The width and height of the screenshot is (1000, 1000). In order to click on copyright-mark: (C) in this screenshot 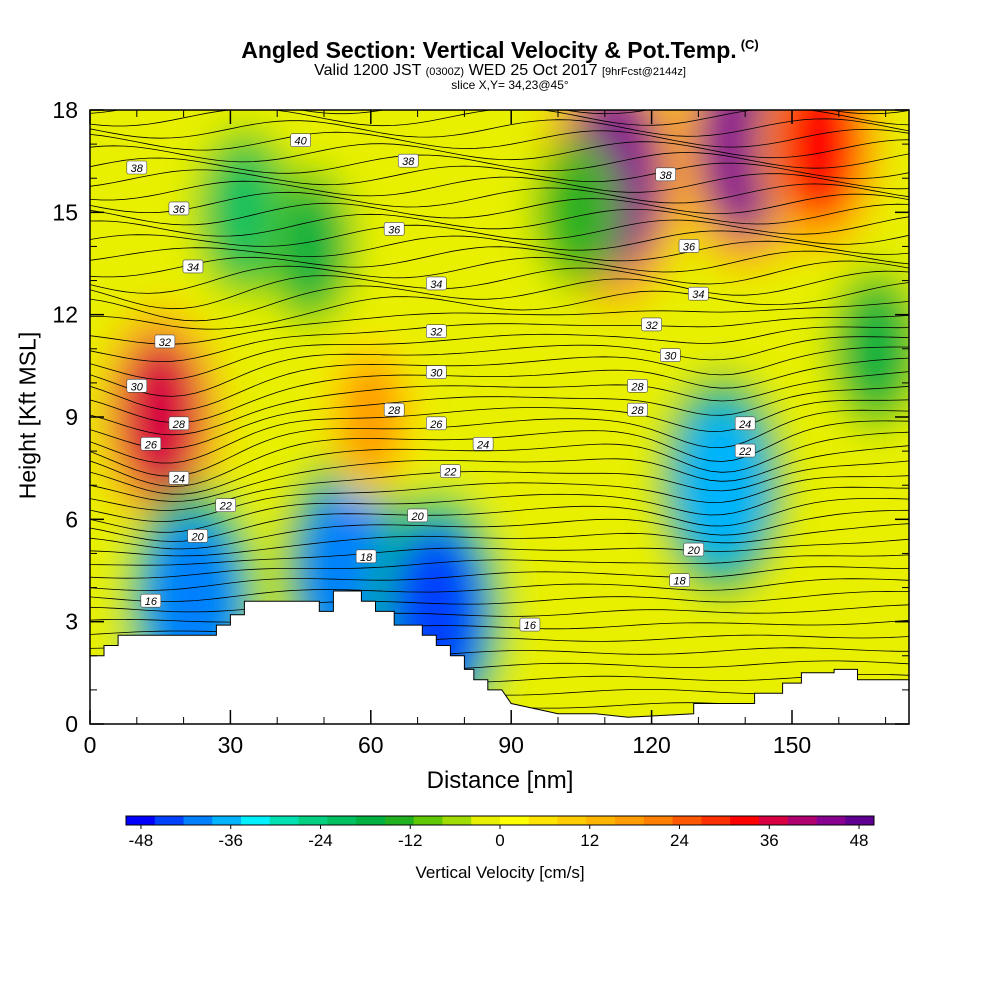, I will do `click(749, 45)`.